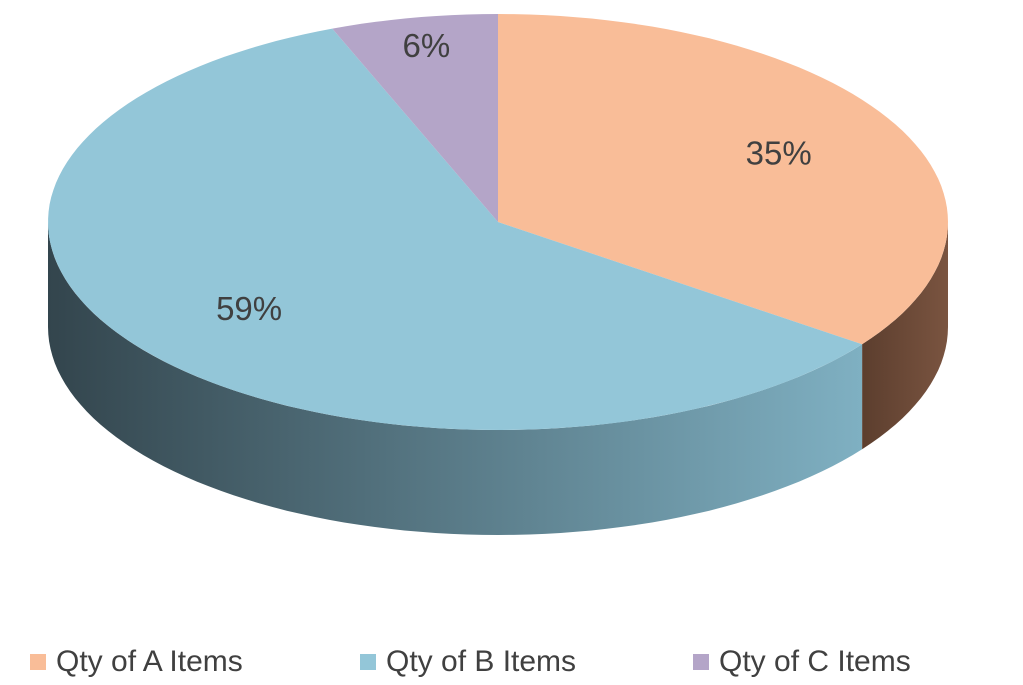  Describe the element at coordinates (249, 308) in the screenshot. I see `data-label: 59%` at that location.